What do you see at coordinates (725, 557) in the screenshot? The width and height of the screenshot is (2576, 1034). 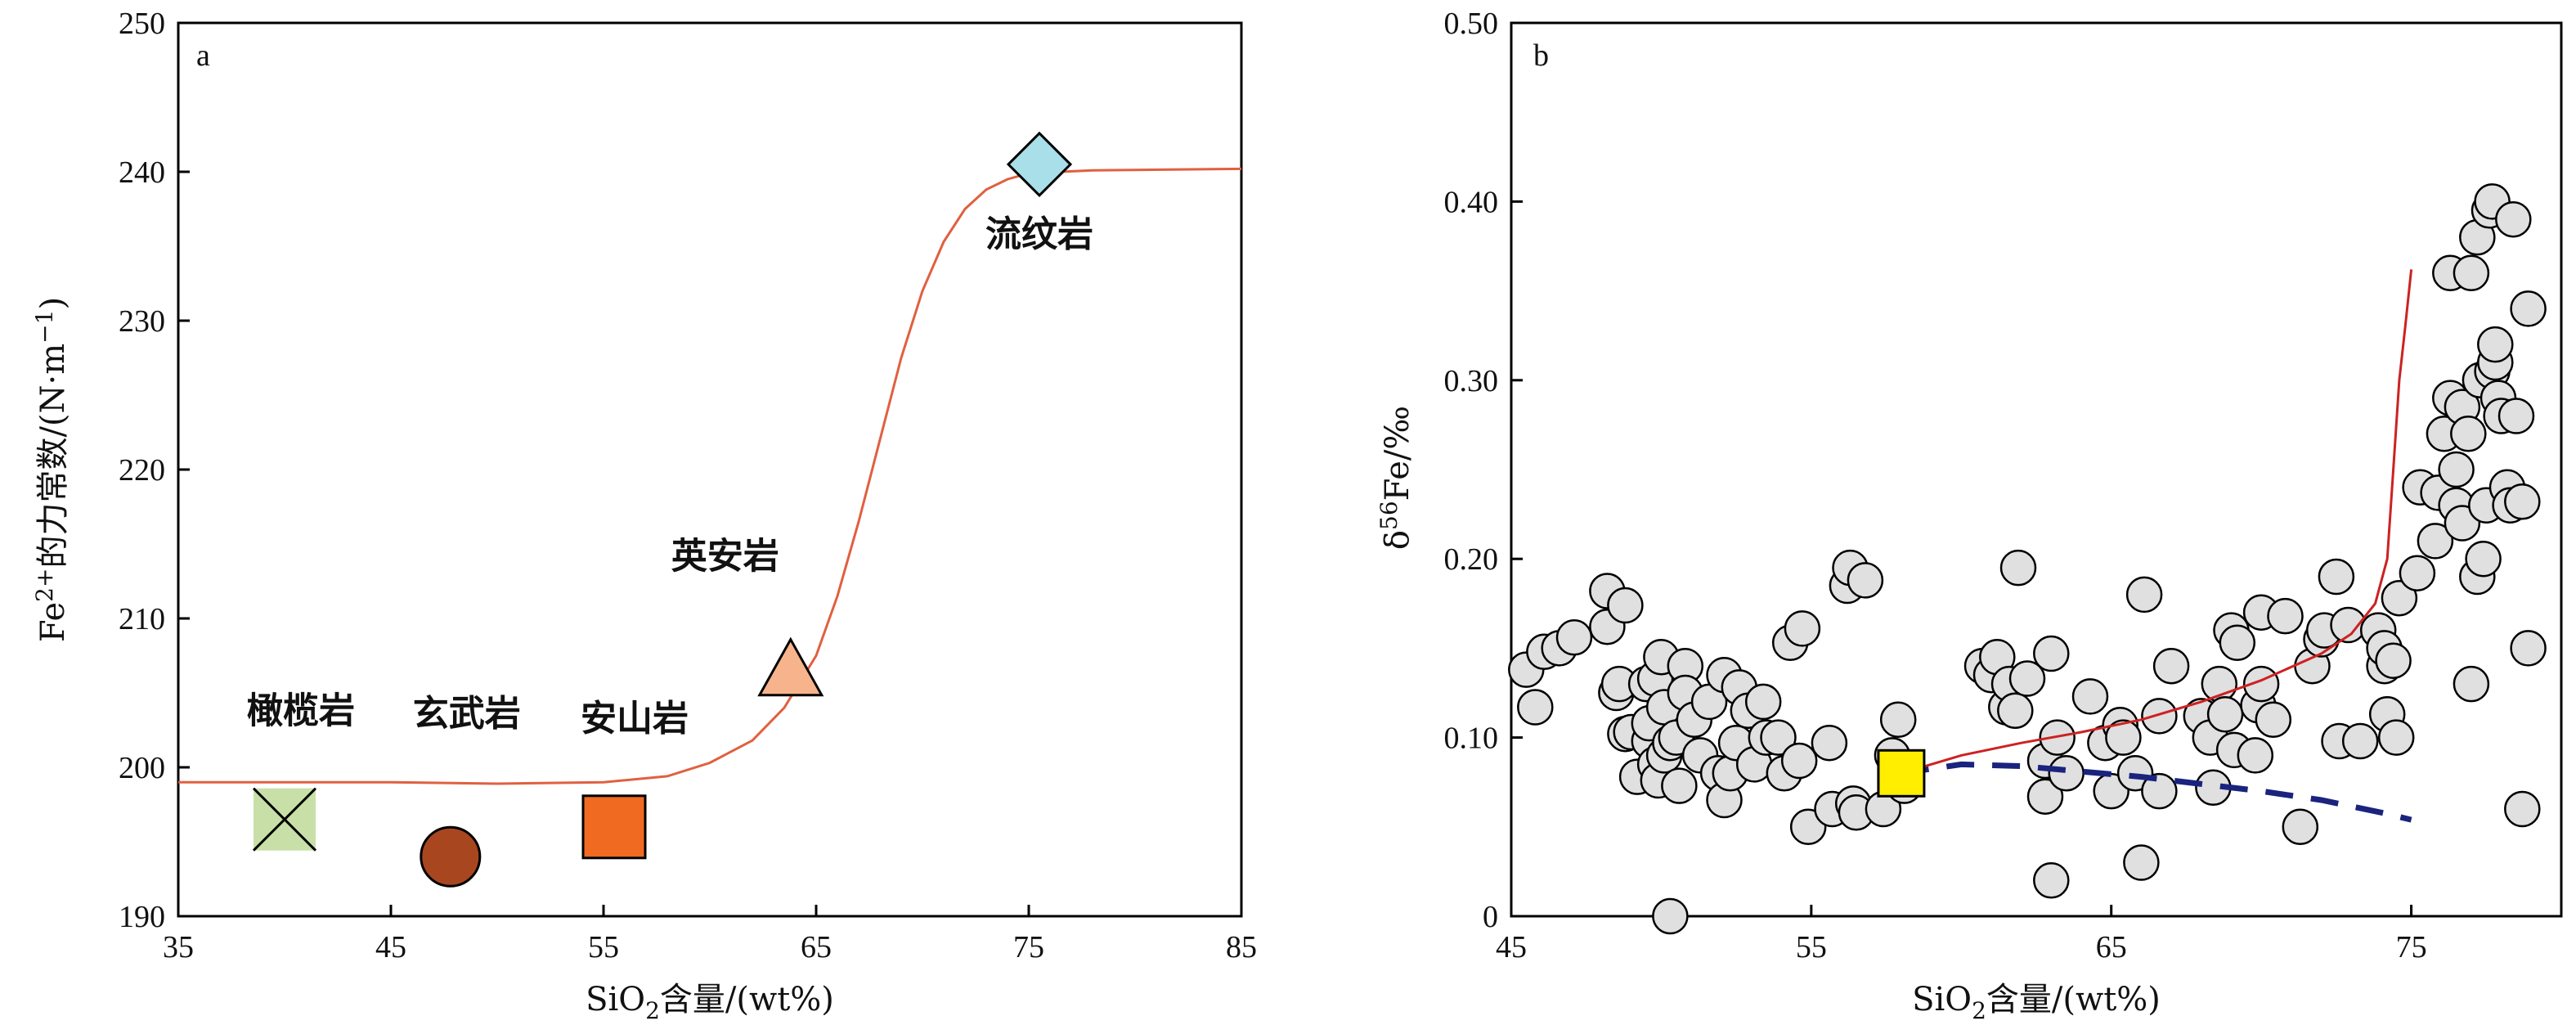 I see `rock-label: 英安岩` at bounding box center [725, 557].